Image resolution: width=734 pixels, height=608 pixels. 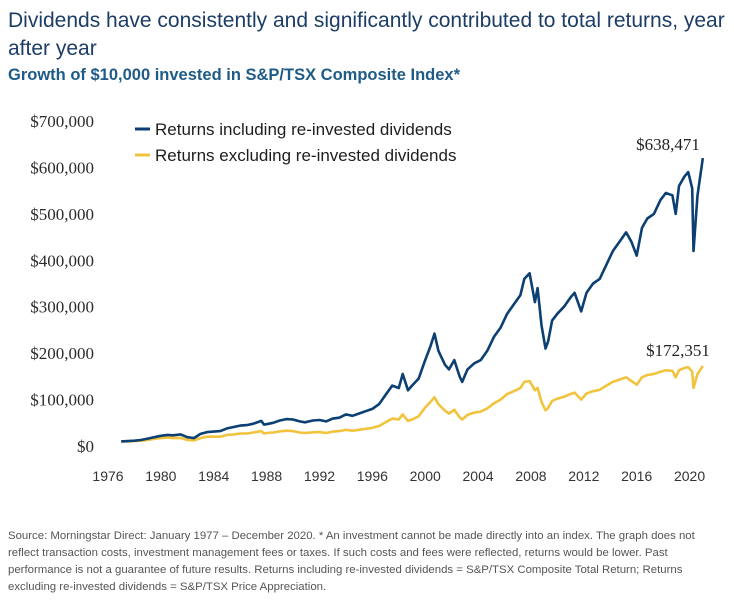 I want to click on series-line-excluding-dividends, so click(x=412, y=404).